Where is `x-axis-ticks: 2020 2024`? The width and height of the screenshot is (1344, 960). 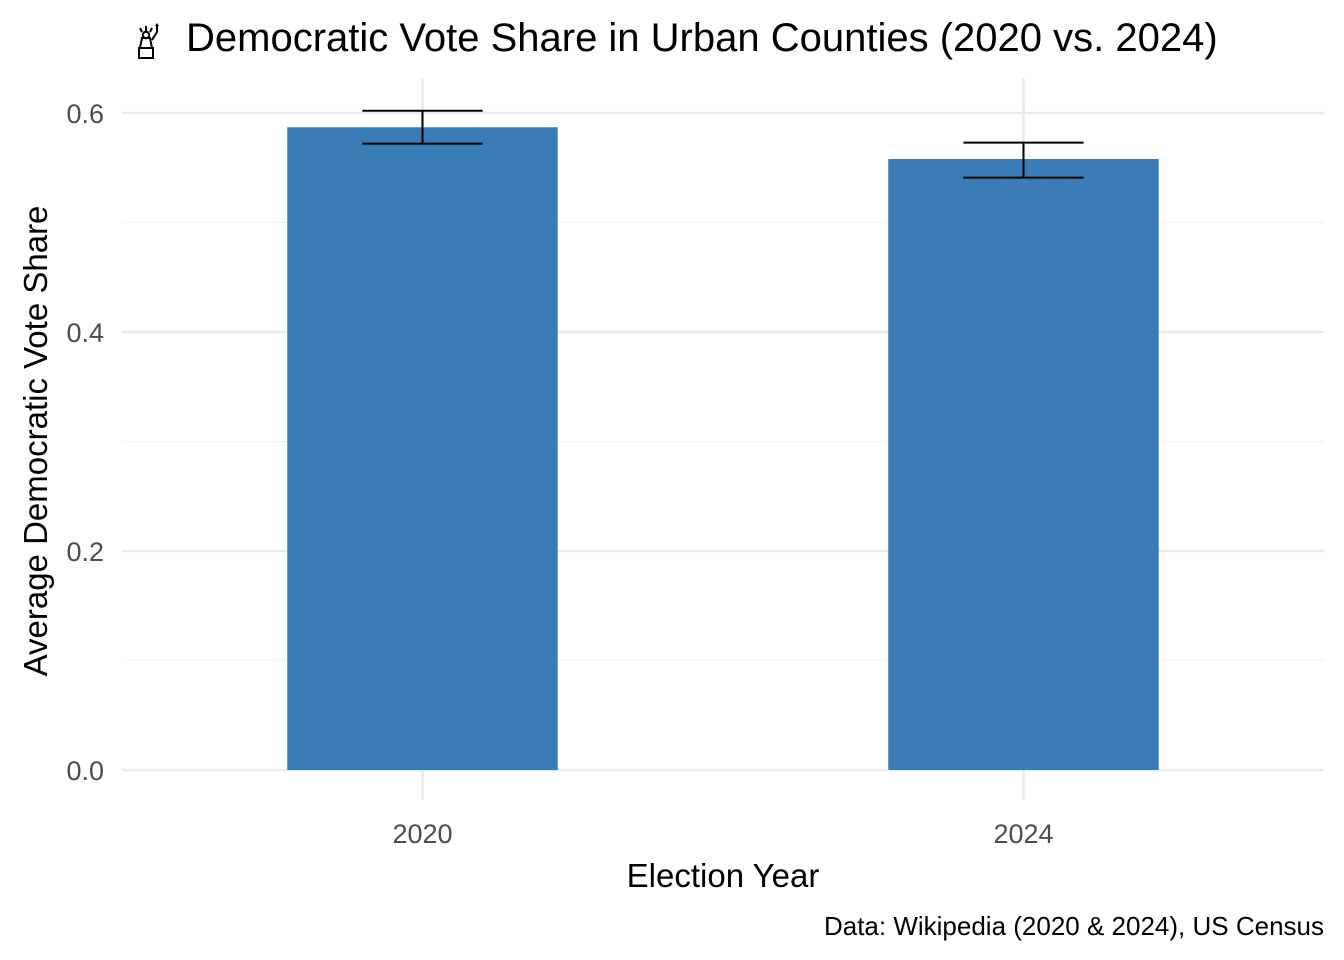
x-axis-ticks: 2020 2024 is located at coordinates (722, 834).